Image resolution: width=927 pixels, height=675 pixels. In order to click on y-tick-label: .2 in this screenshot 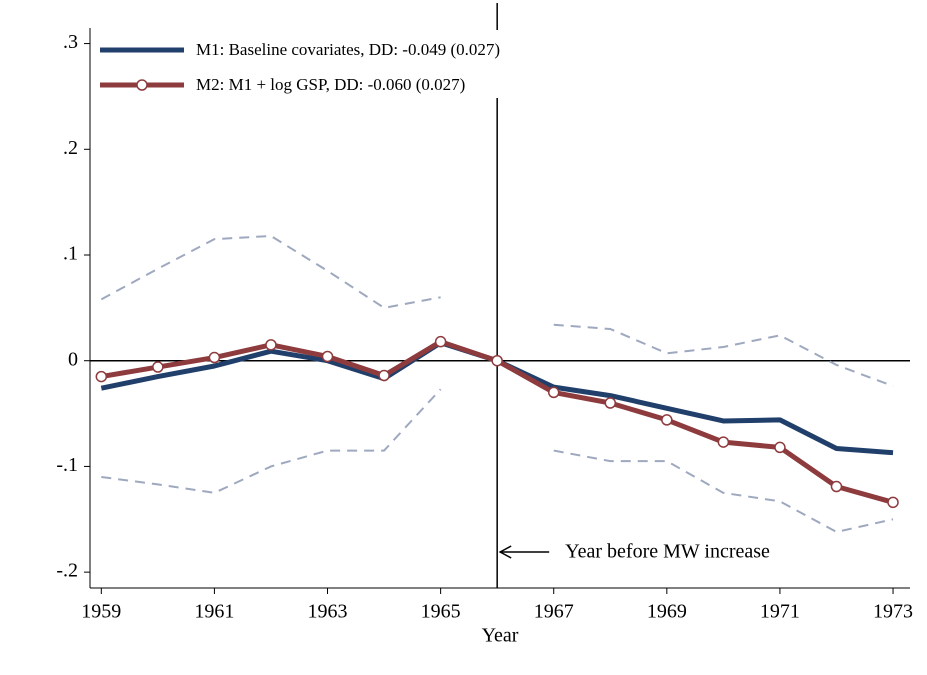, I will do `click(70, 148)`.